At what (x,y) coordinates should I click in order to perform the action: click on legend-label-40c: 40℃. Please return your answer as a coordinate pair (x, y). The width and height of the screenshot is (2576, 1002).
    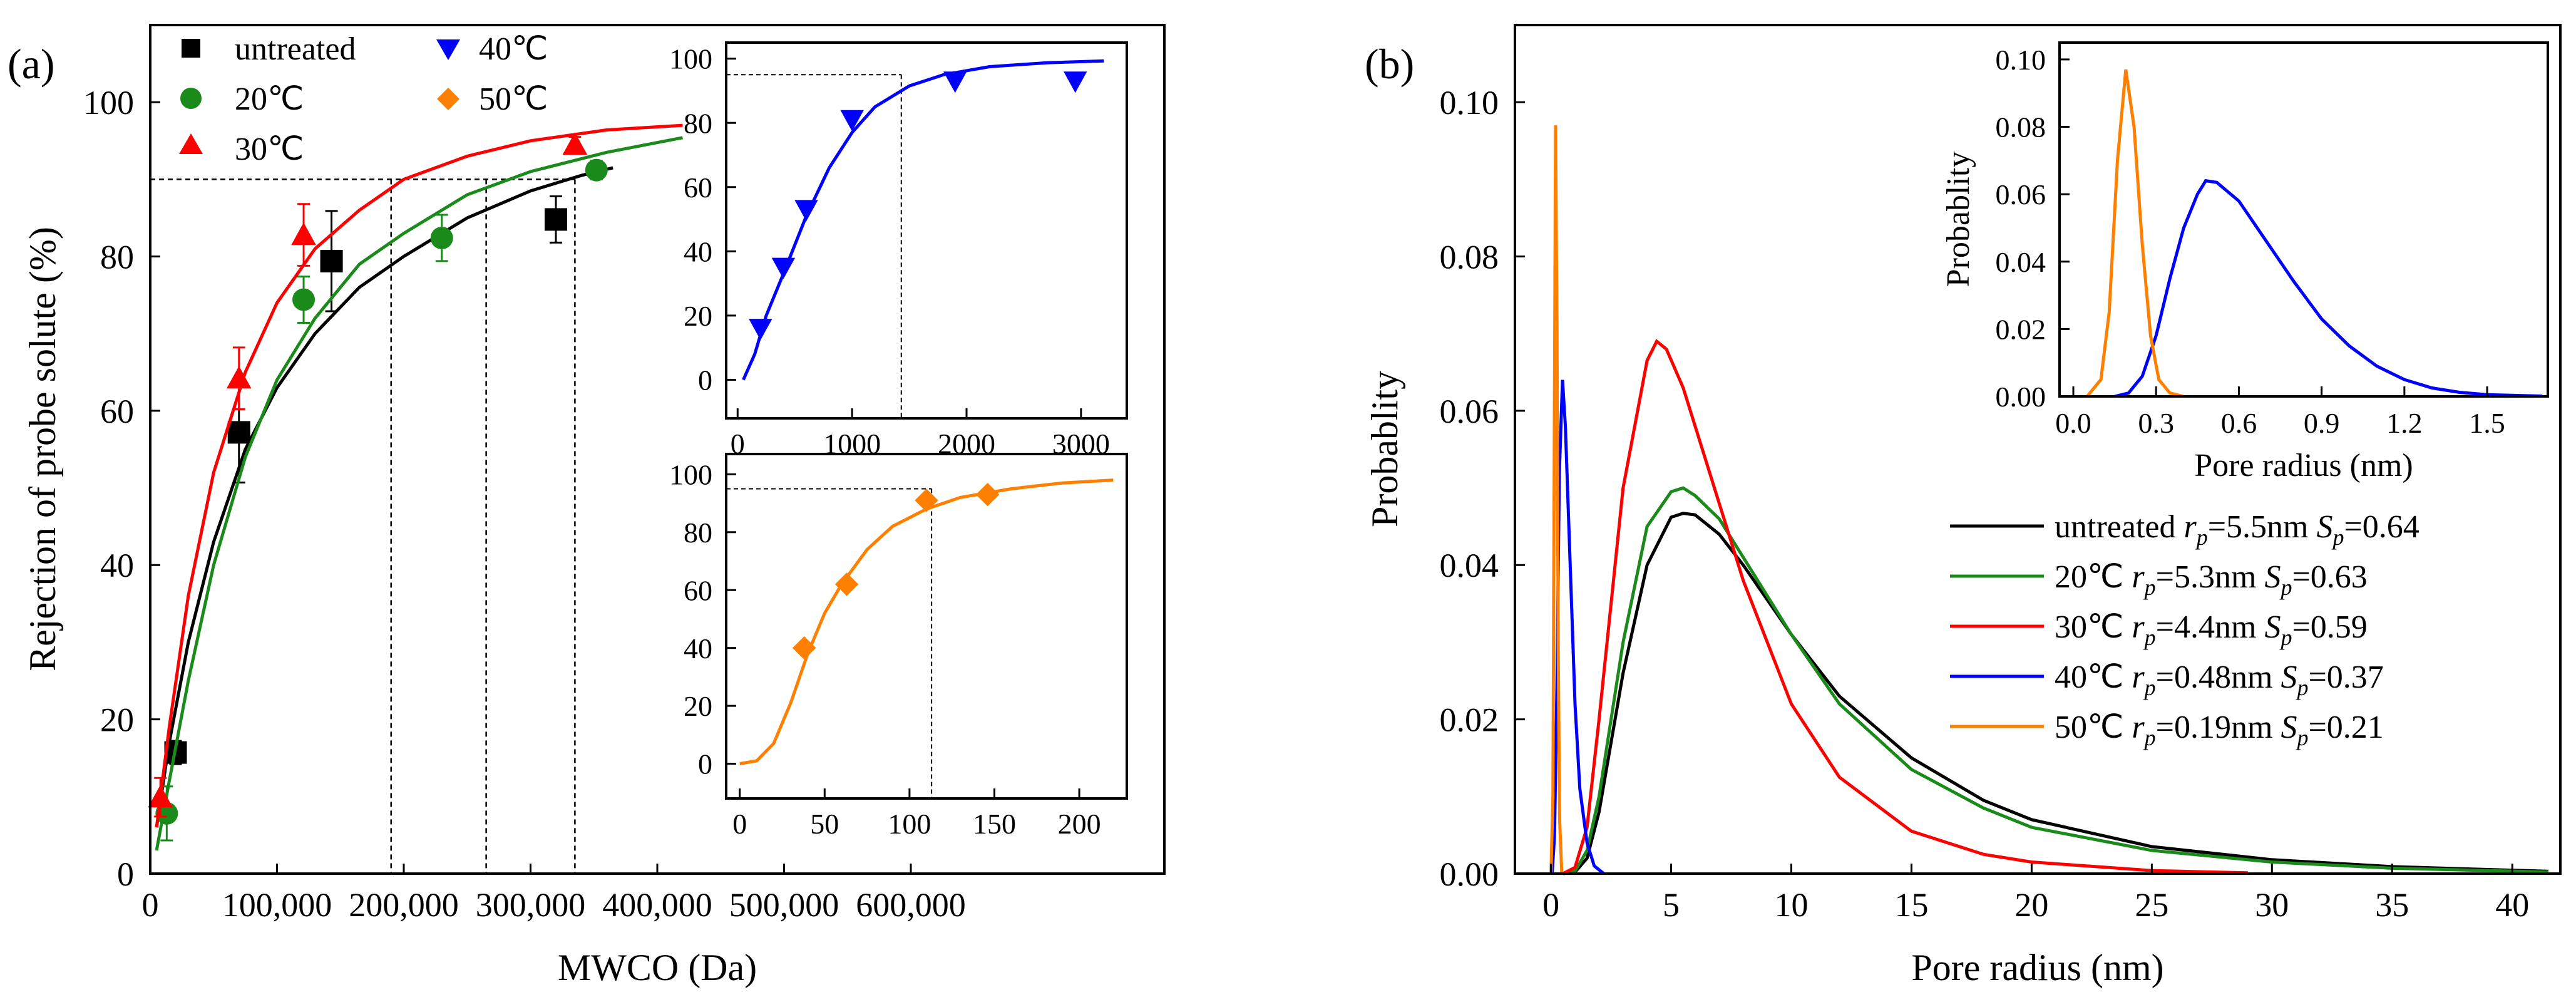
    Looking at the image, I should click on (513, 49).